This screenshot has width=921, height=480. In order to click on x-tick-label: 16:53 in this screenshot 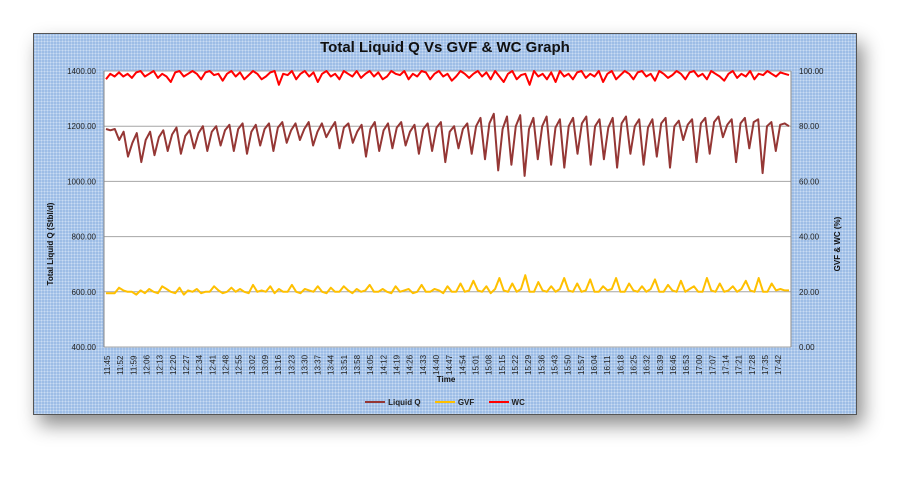, I will do `click(686, 364)`.